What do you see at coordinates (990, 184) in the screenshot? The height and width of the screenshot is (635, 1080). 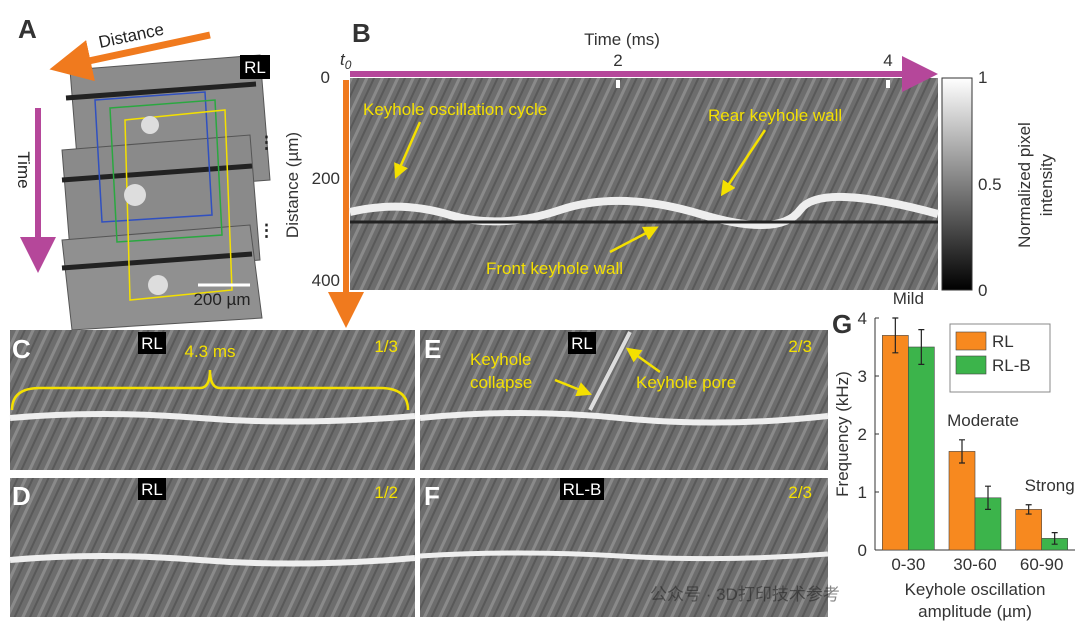 I see `colorbar-tick: 0.5` at bounding box center [990, 184].